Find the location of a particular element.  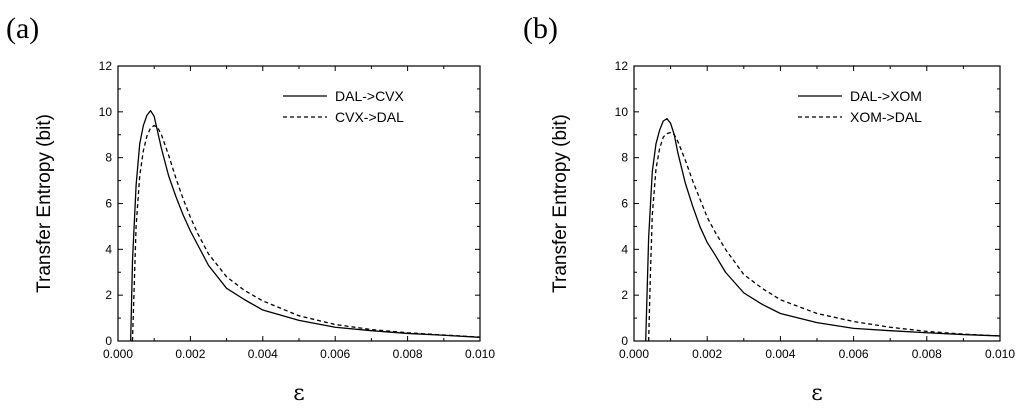

legend: DAL->XOM XOM->DAL is located at coordinates (860, 106).